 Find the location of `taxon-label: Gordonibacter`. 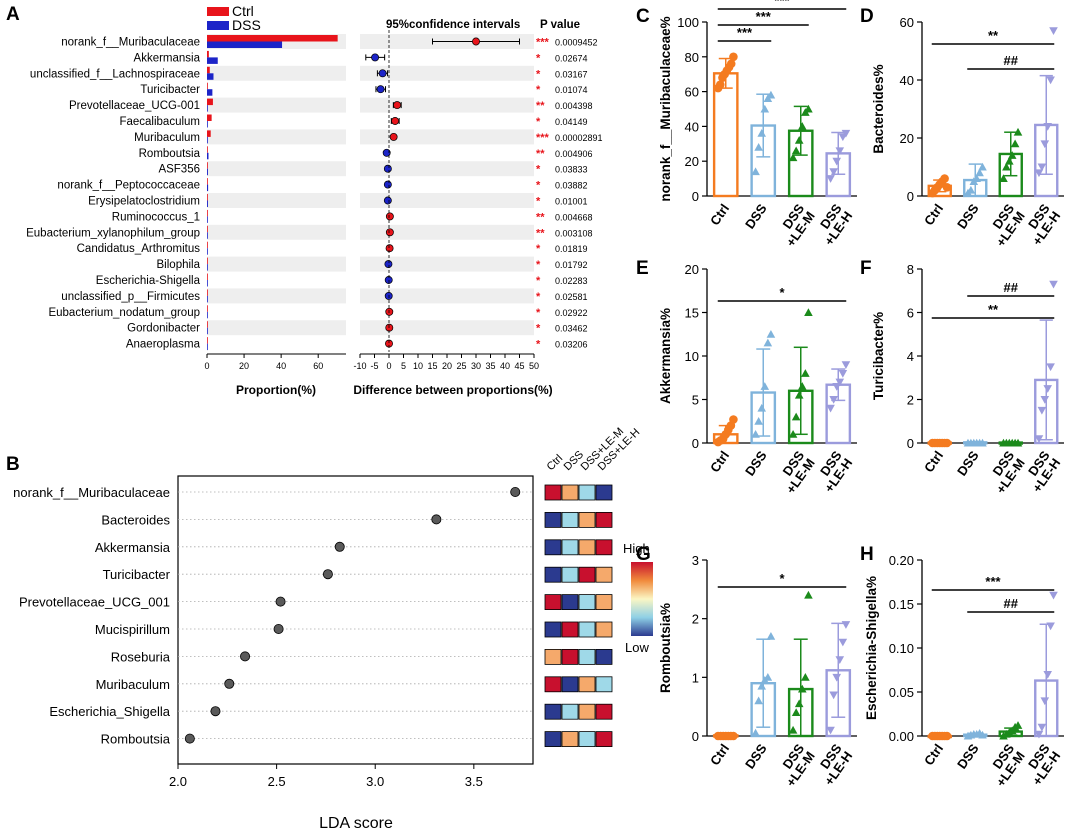

taxon-label: Gordonibacter is located at coordinates (163, 329).